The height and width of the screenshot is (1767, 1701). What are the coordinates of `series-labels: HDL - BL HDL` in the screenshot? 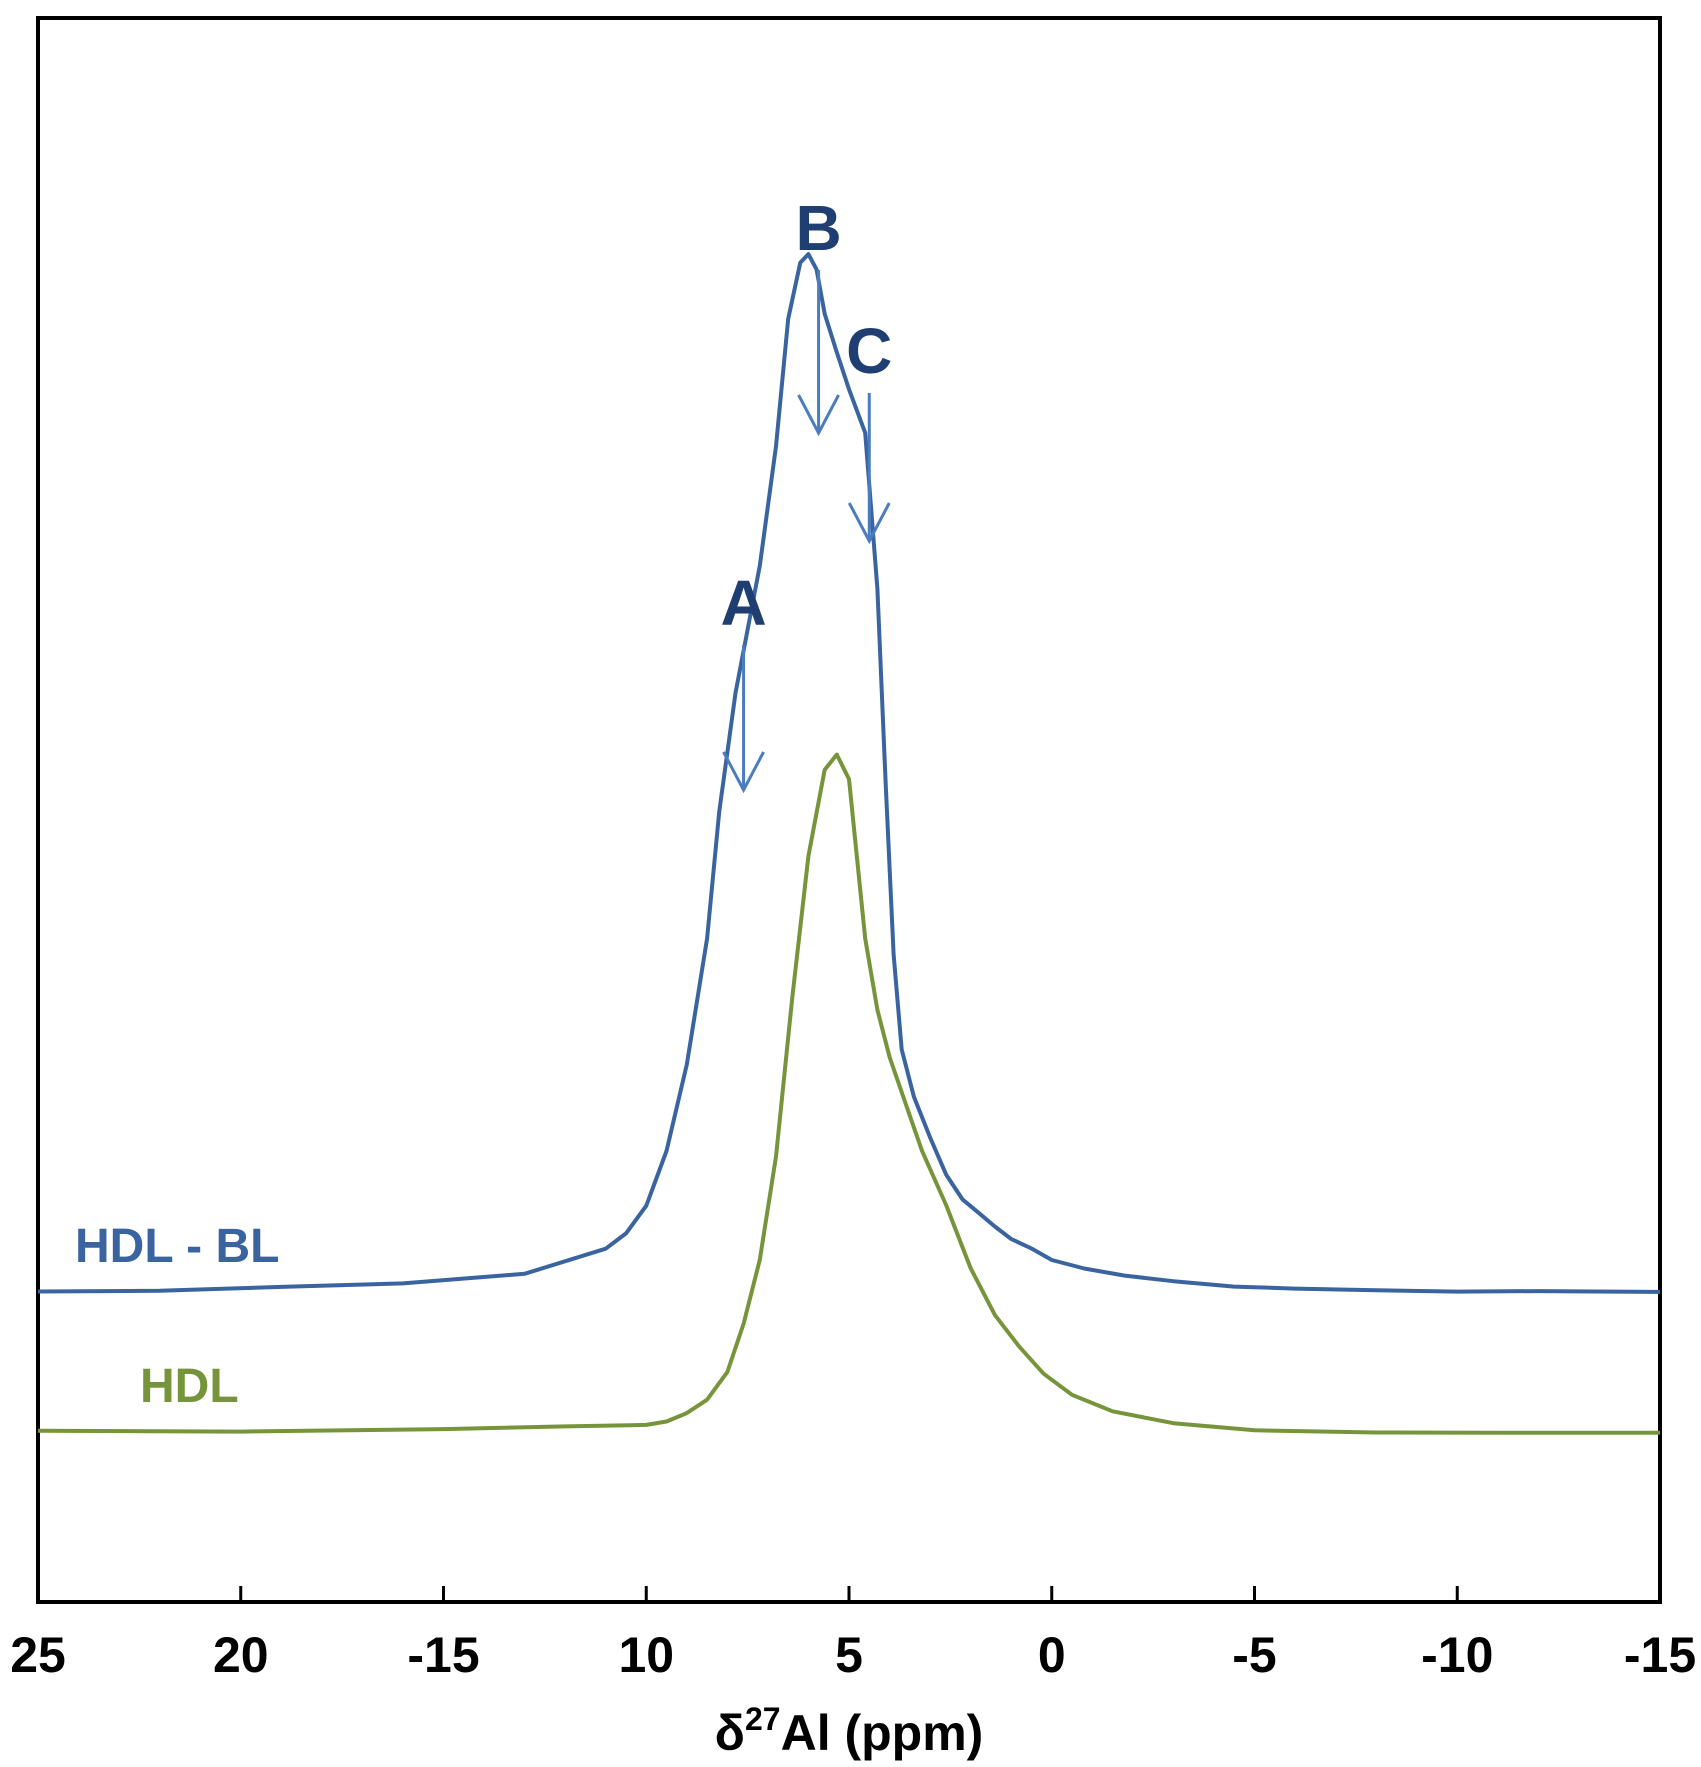 It's located at (177, 1316).